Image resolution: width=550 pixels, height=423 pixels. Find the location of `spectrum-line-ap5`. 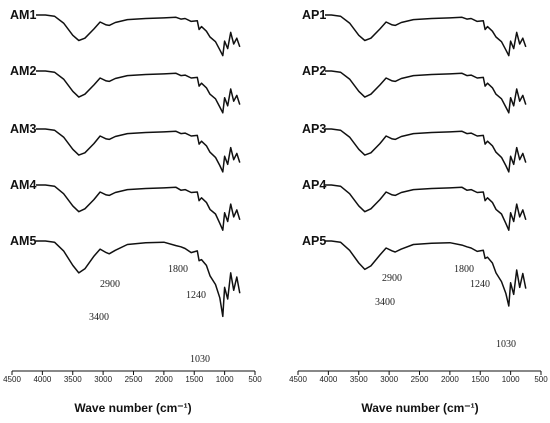

spectrum-line-ap5 is located at coordinates (426, 273).